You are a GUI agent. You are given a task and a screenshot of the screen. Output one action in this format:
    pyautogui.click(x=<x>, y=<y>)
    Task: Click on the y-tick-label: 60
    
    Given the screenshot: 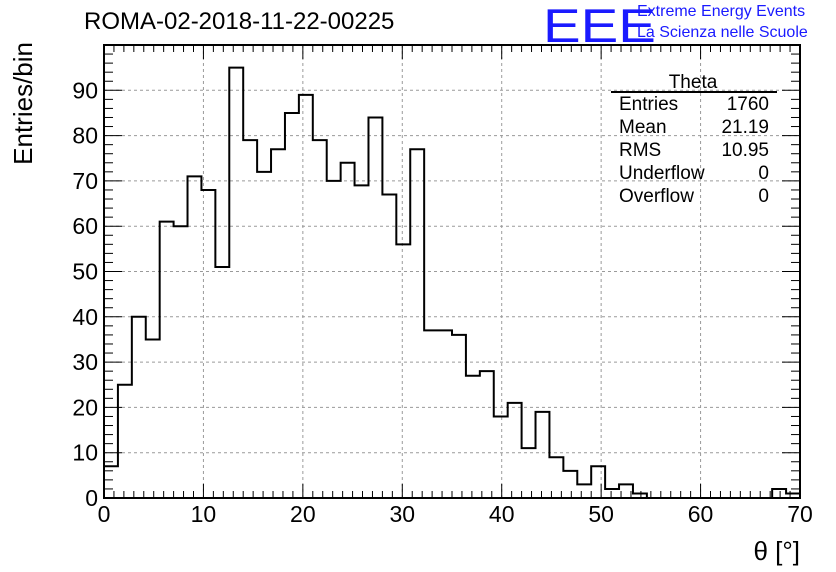 What is the action you would take?
    pyautogui.click(x=85, y=226)
    